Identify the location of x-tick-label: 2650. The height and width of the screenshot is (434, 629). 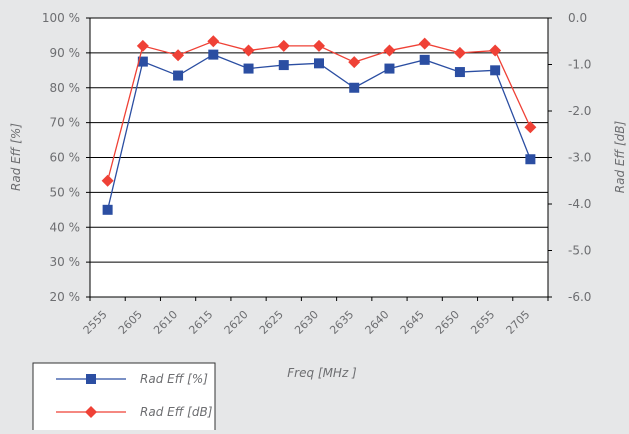
(447, 322).